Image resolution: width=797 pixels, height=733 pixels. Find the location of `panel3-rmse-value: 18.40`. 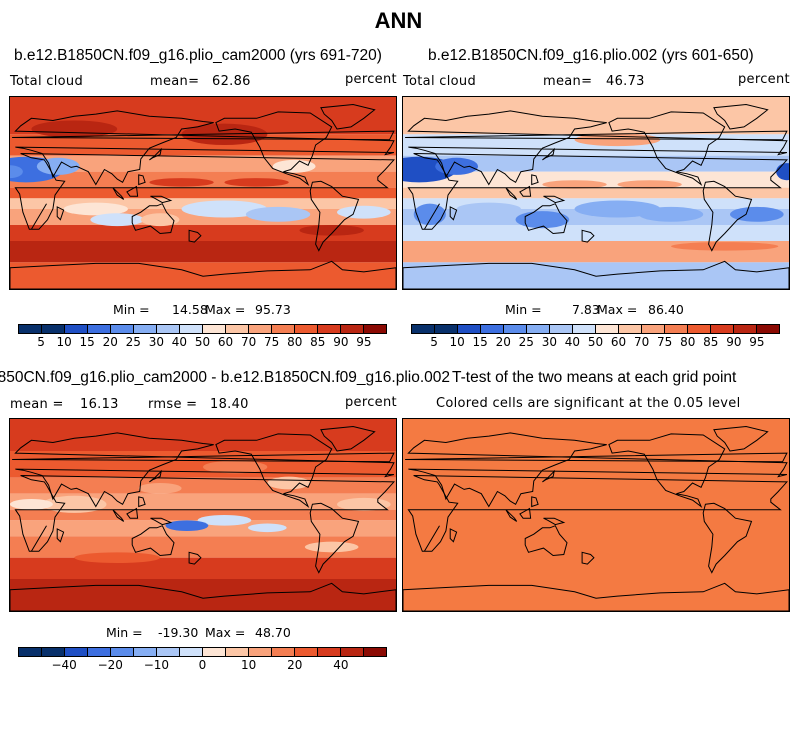

panel3-rmse-value: 18.40 is located at coordinates (229, 404).